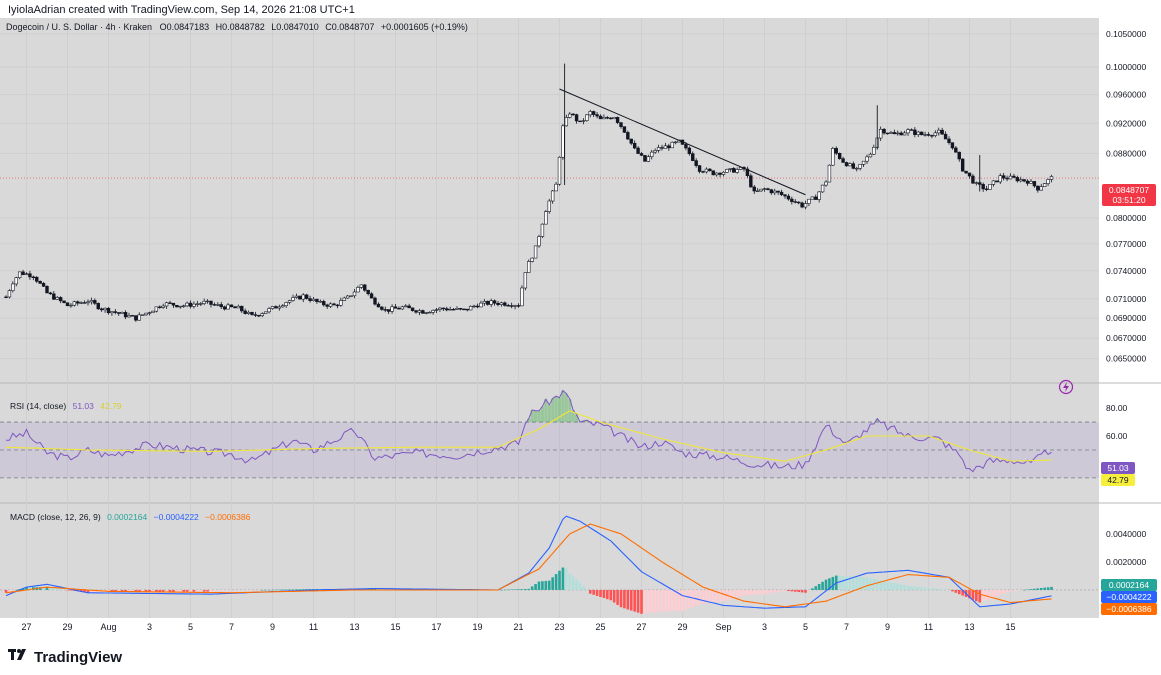 The image size is (1161, 675). What do you see at coordinates (1117, 436) in the screenshot?
I see `rsi-tick-label: 60.00` at bounding box center [1117, 436].